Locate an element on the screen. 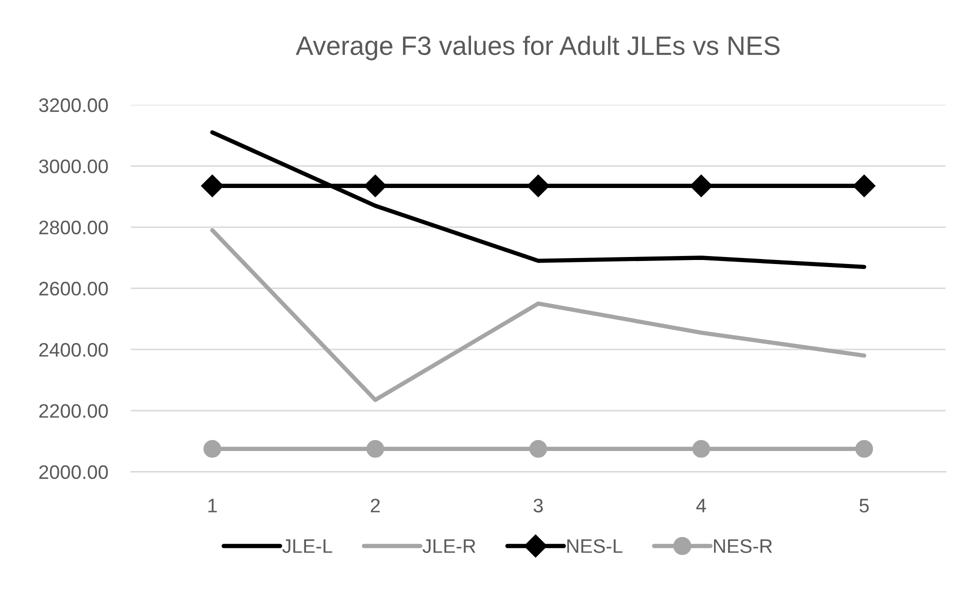 This screenshot has width=962, height=589. legend-label: NES-L is located at coordinates (594, 546).